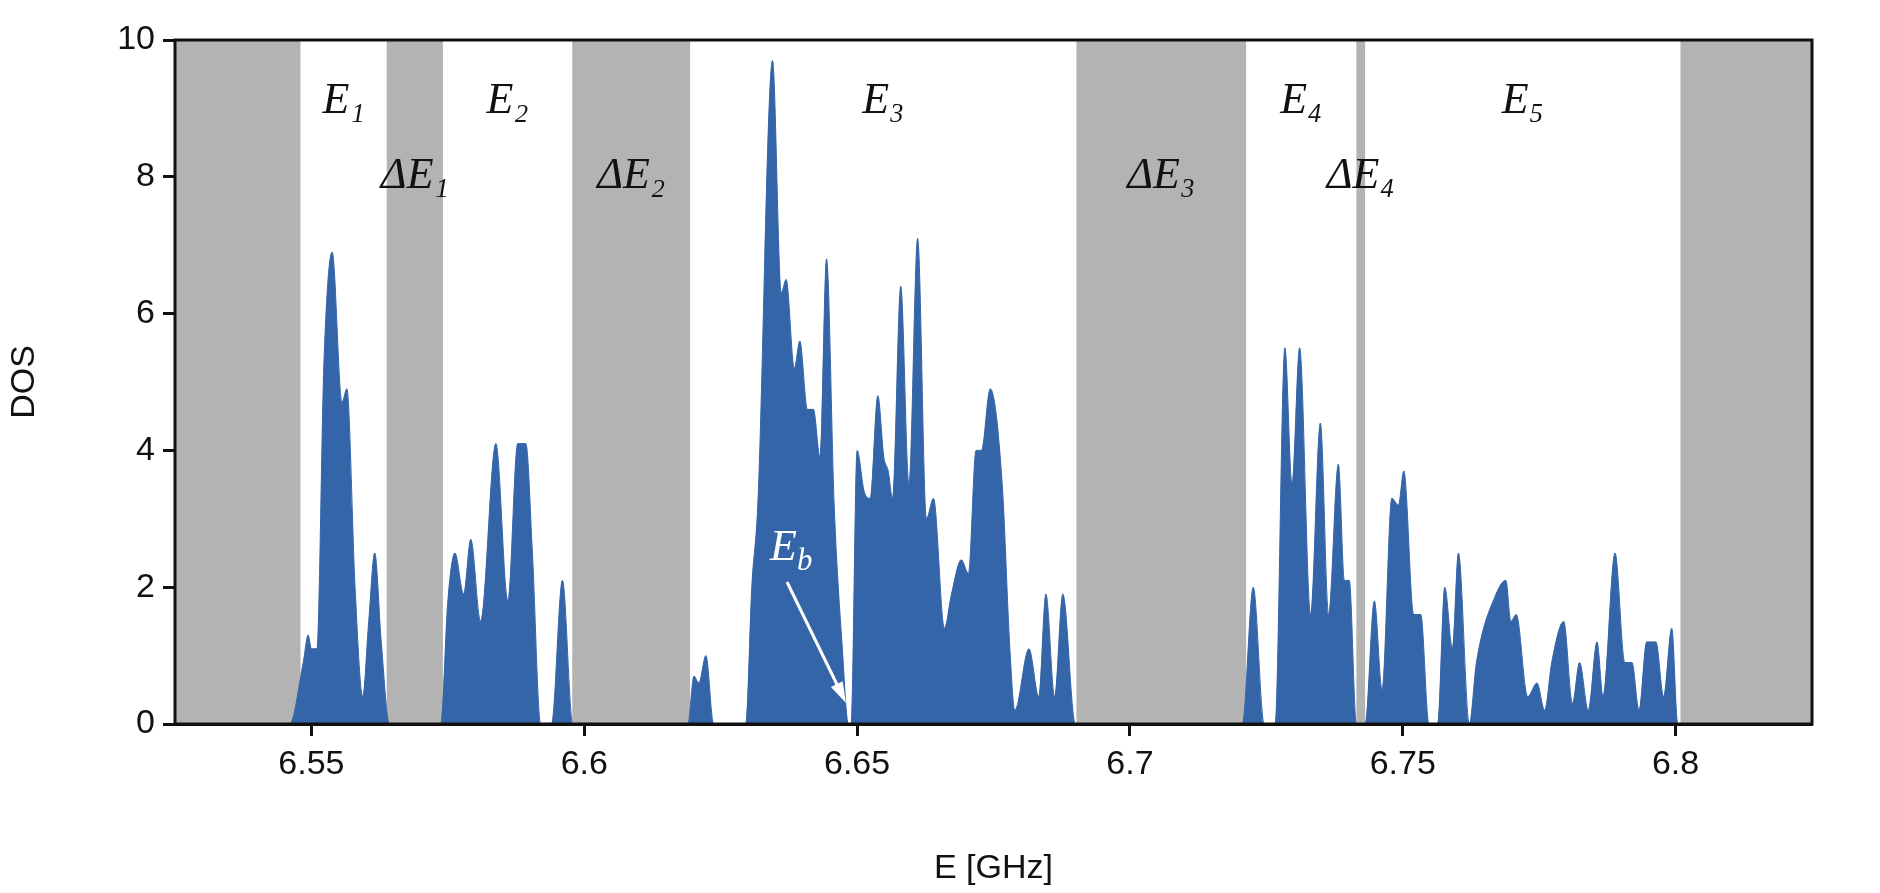 The image size is (1880, 893). I want to click on y-tick-label: 0, so click(145, 721).